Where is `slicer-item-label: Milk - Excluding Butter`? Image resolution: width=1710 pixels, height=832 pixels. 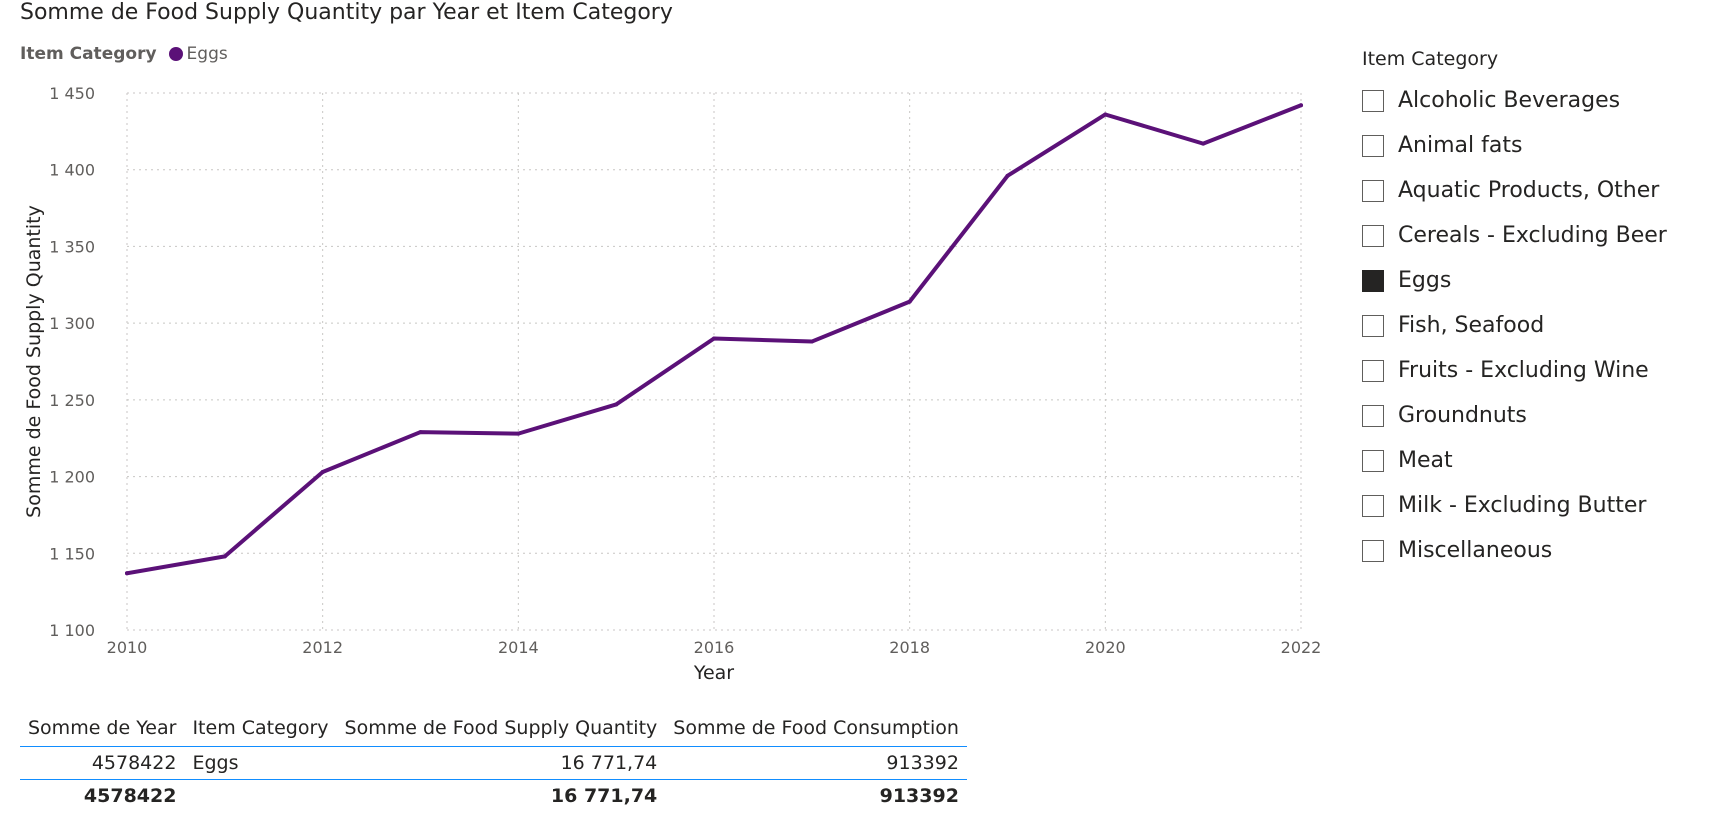
slicer-item-label: Milk - Excluding Butter is located at coordinates (1522, 505).